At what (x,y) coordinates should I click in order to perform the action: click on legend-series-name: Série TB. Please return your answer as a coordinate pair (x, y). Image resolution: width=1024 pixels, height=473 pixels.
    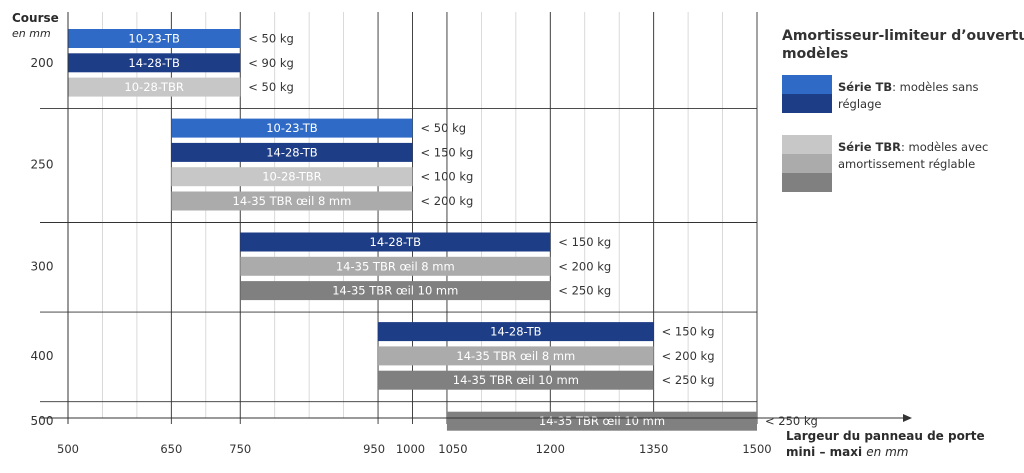
    Looking at the image, I should click on (865, 87).